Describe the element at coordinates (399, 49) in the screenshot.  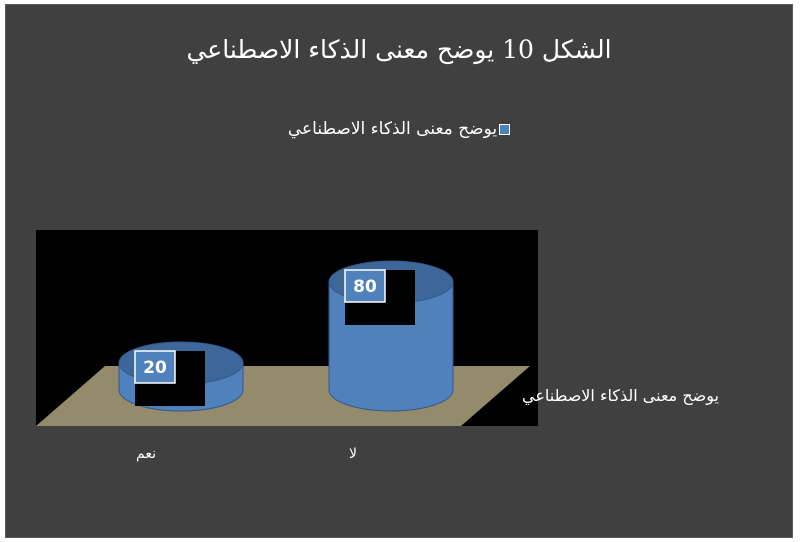
I see `chart-title: الشكل 10 يوضح معنى الذكاء الاصطناعي` at that location.